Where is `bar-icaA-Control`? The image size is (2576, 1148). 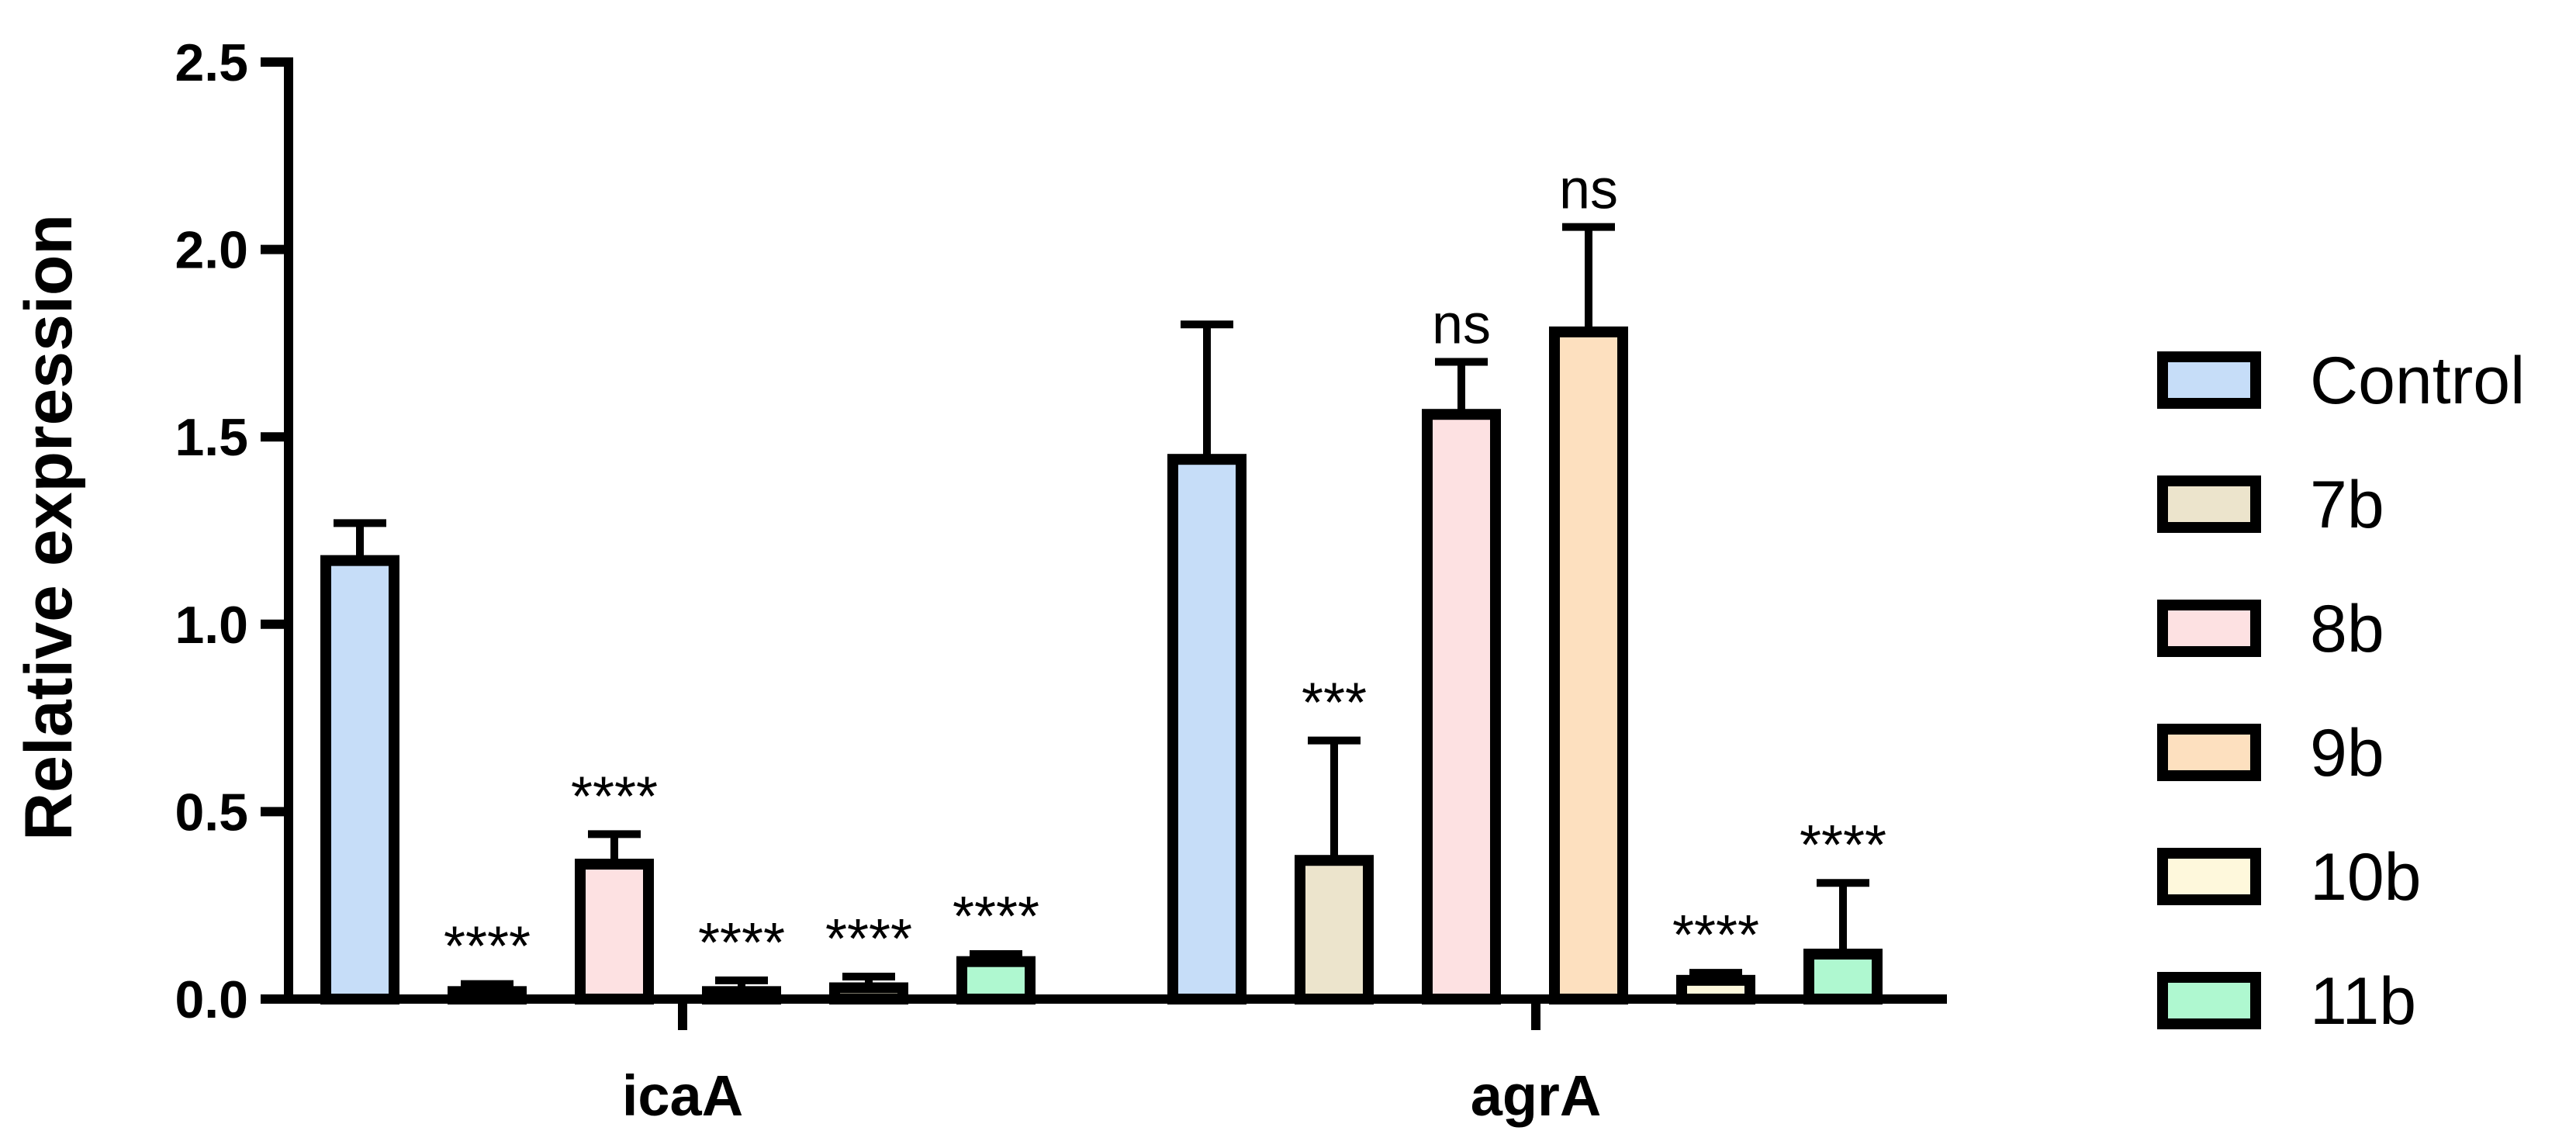
bar-icaA-Control is located at coordinates (359, 779).